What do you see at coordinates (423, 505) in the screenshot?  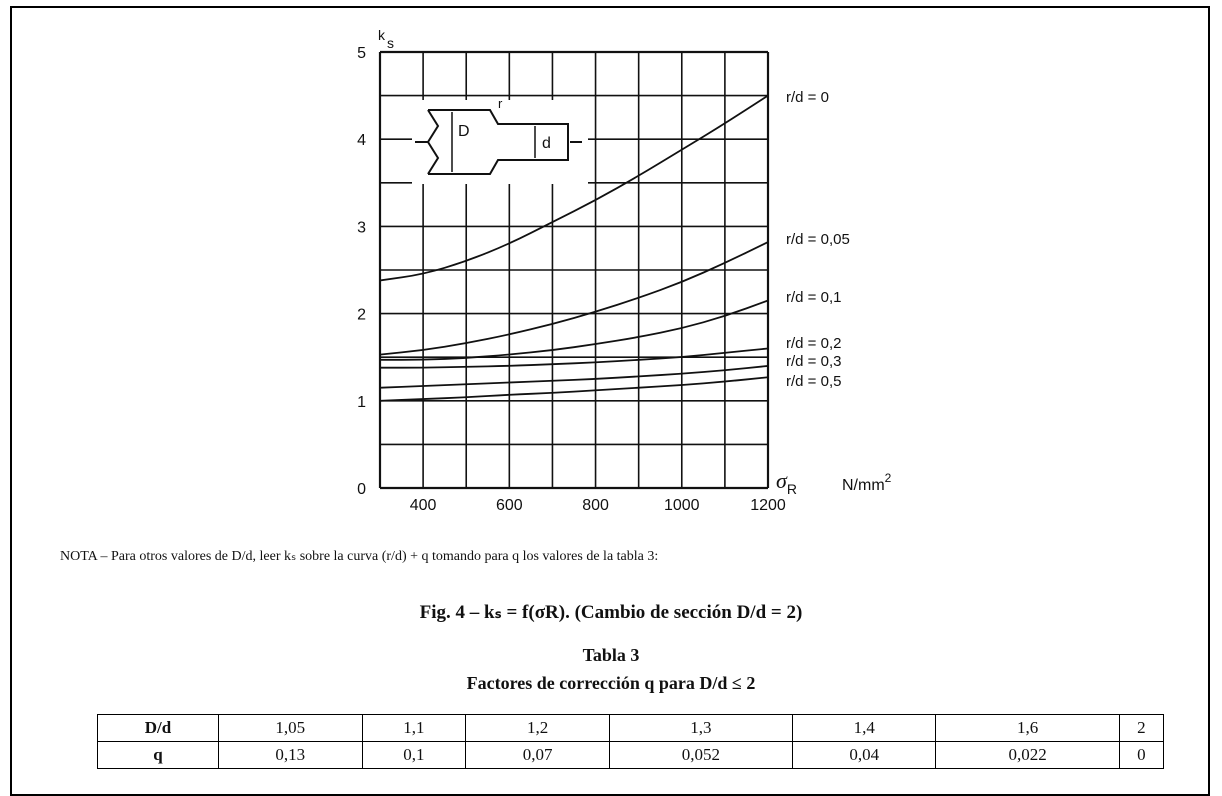 I see `x-tick-label: 400` at bounding box center [423, 505].